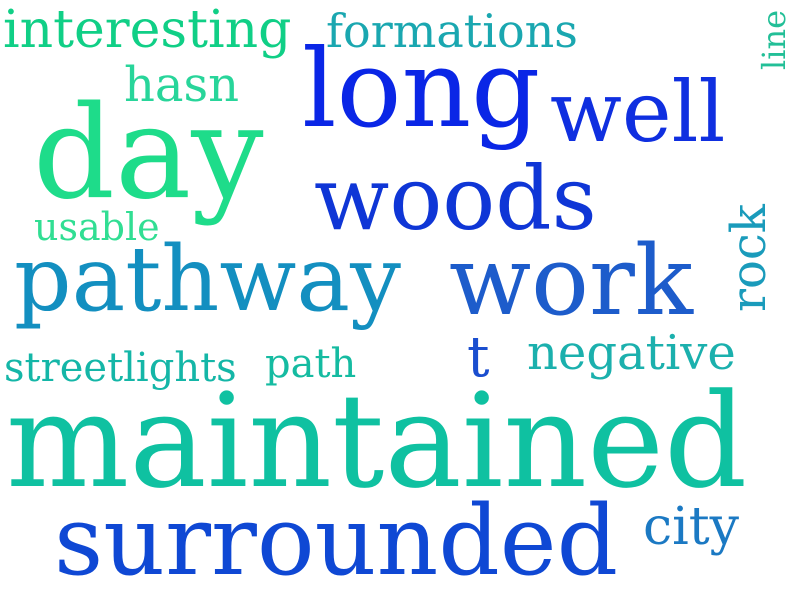  What do you see at coordinates (207, 279) in the screenshot?
I see `word-pathway: pathway` at bounding box center [207, 279].